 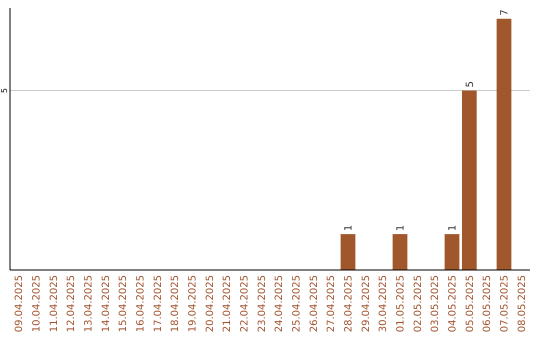 I want to click on x-tick-label: 10.04.2025, so click(x=37, y=303).